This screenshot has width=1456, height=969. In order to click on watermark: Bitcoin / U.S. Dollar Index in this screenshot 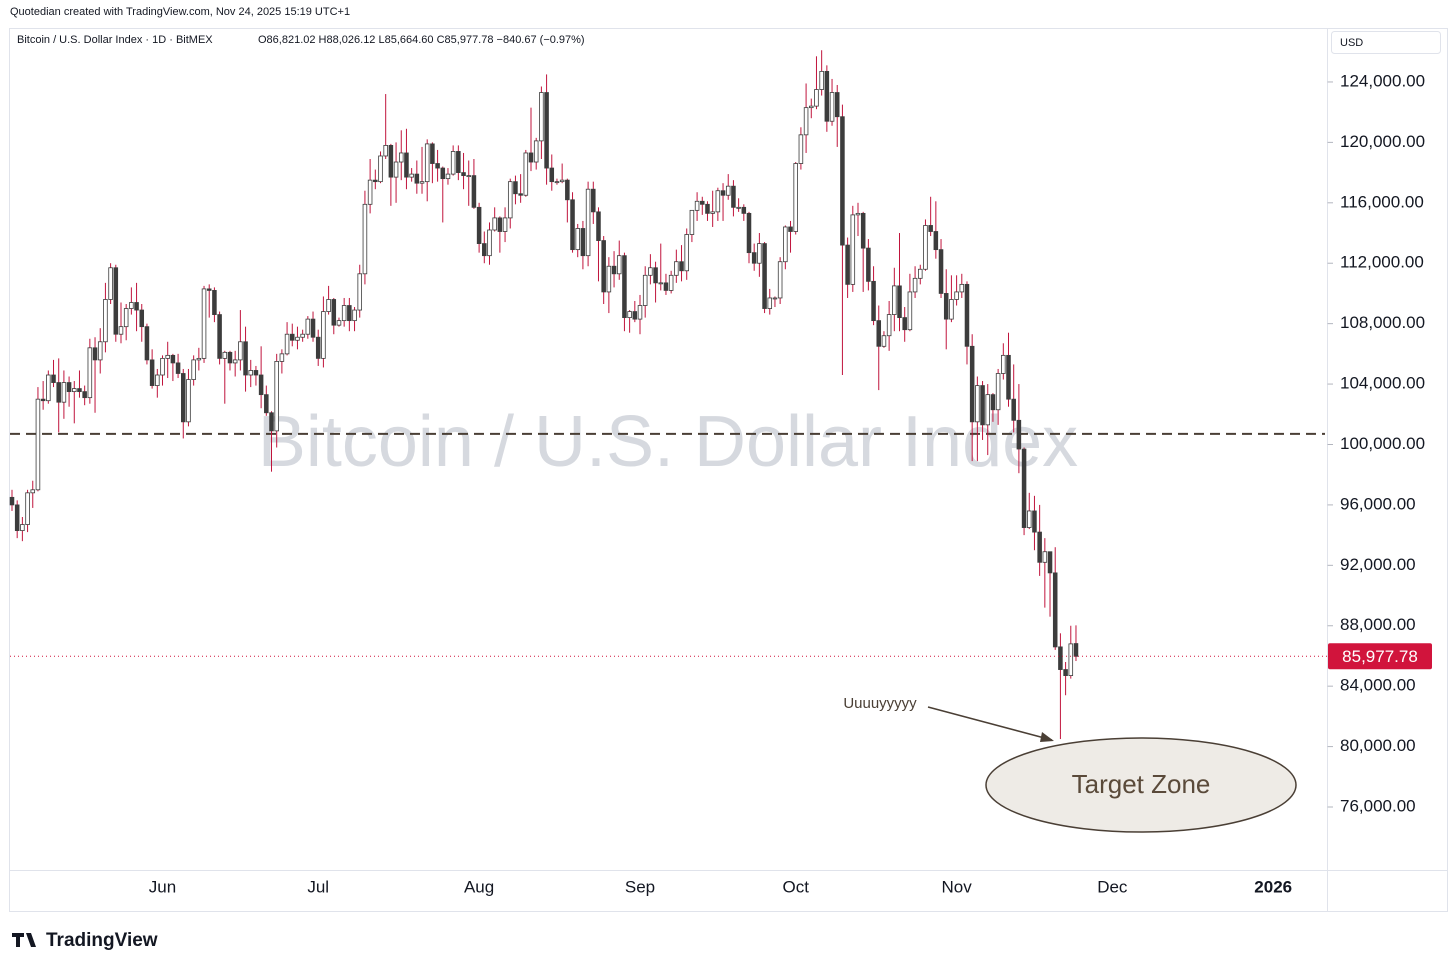, I will do `click(668, 442)`.